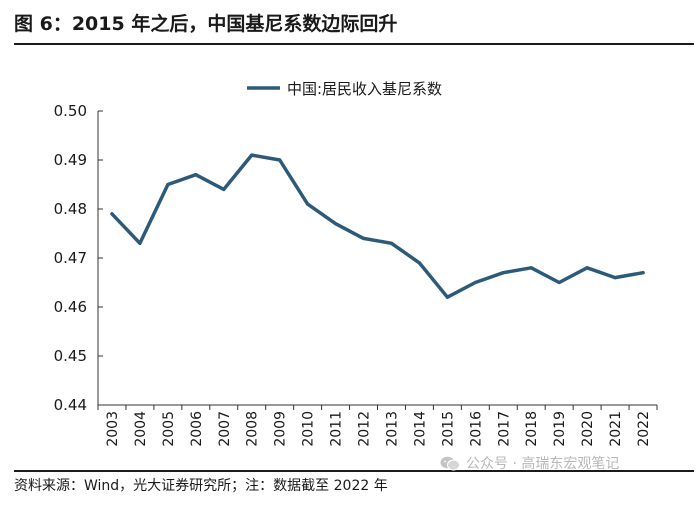  What do you see at coordinates (70, 258) in the screenshot?
I see `y-tick-label: 0.47` at bounding box center [70, 258].